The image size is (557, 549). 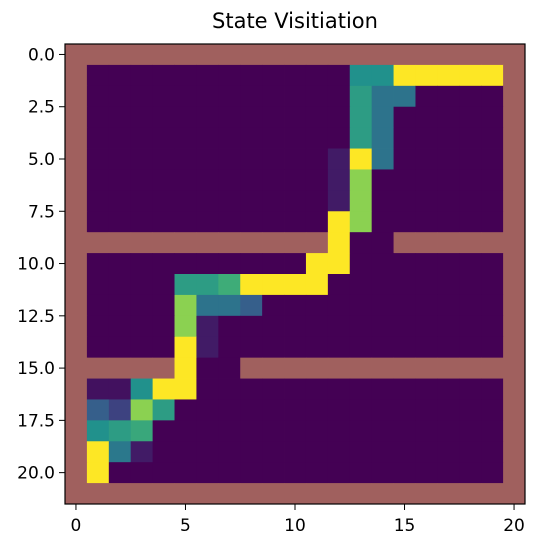 What do you see at coordinates (298, 520) in the screenshot?
I see `x-axis: 0 5 10 15 20` at bounding box center [298, 520].